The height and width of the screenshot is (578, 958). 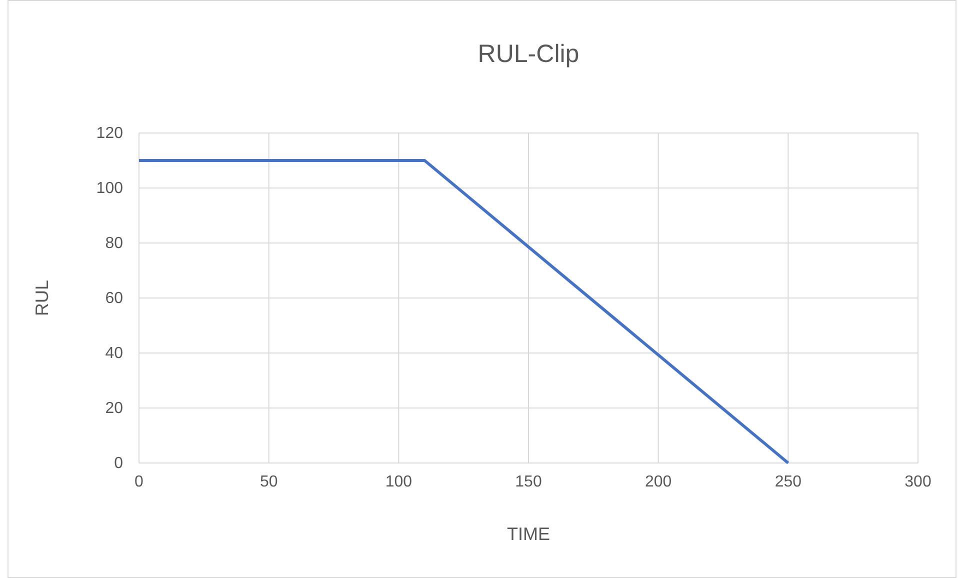 I want to click on x-tick-label: 0, so click(x=139, y=481).